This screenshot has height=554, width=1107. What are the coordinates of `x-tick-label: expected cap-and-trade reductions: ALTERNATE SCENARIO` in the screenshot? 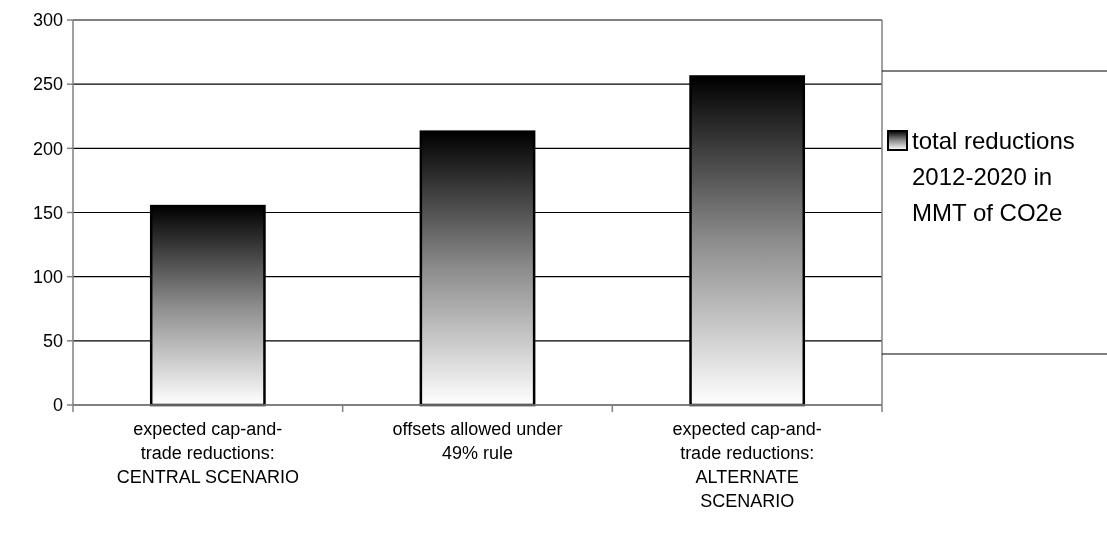 It's located at (747, 465).